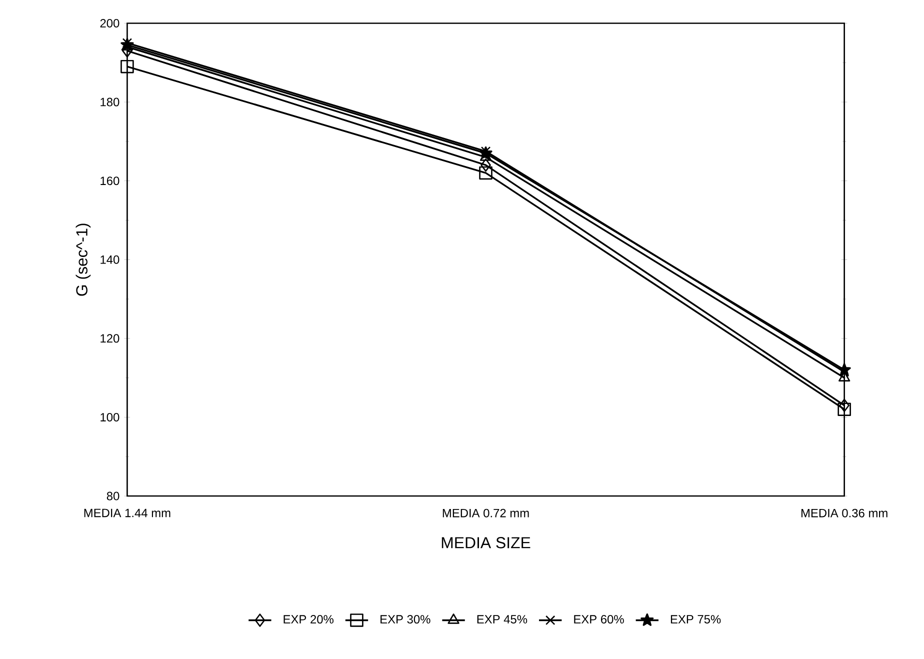 This screenshot has width=924, height=659. Describe the element at coordinates (844, 513) in the screenshot. I see `x-tick-label: MEDIA 0.36 mm` at that location.